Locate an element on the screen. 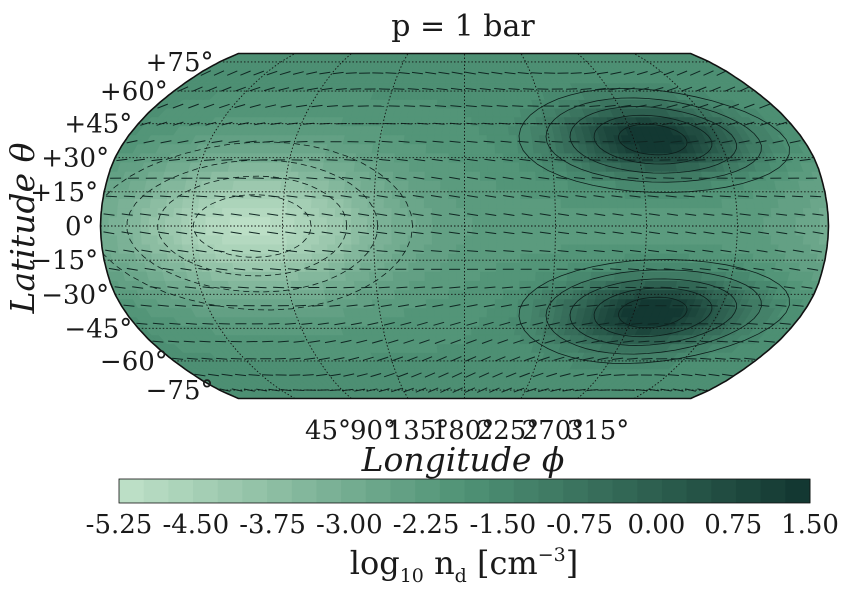  chart-title: p = 1 bar is located at coordinates (463, 26).